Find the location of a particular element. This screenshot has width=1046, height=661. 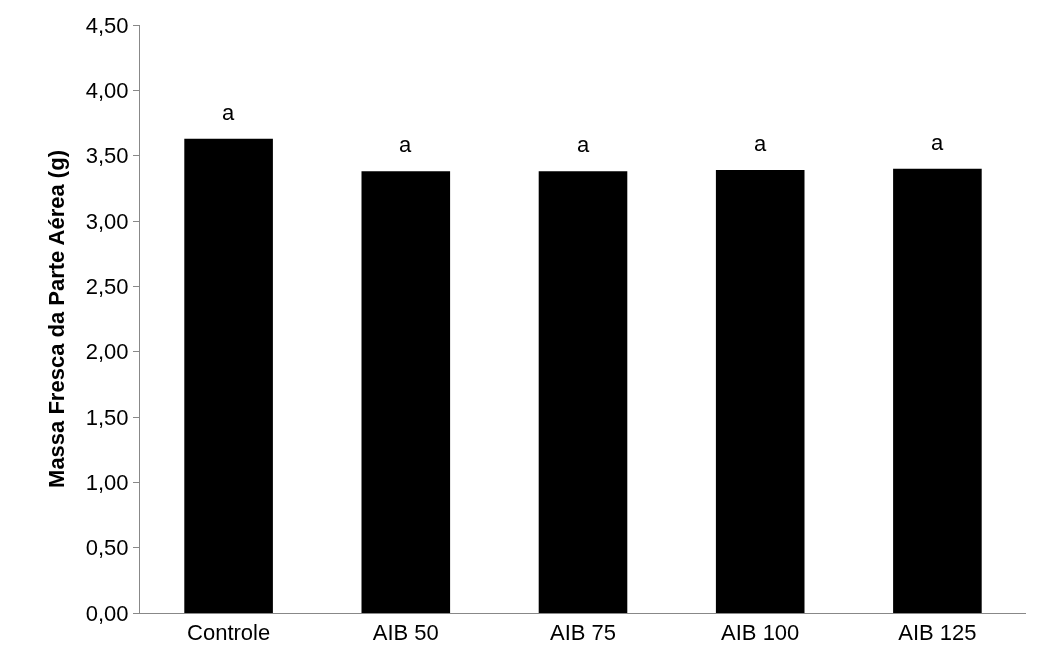

x-tick-label: AIB 50 is located at coordinates (405, 633).